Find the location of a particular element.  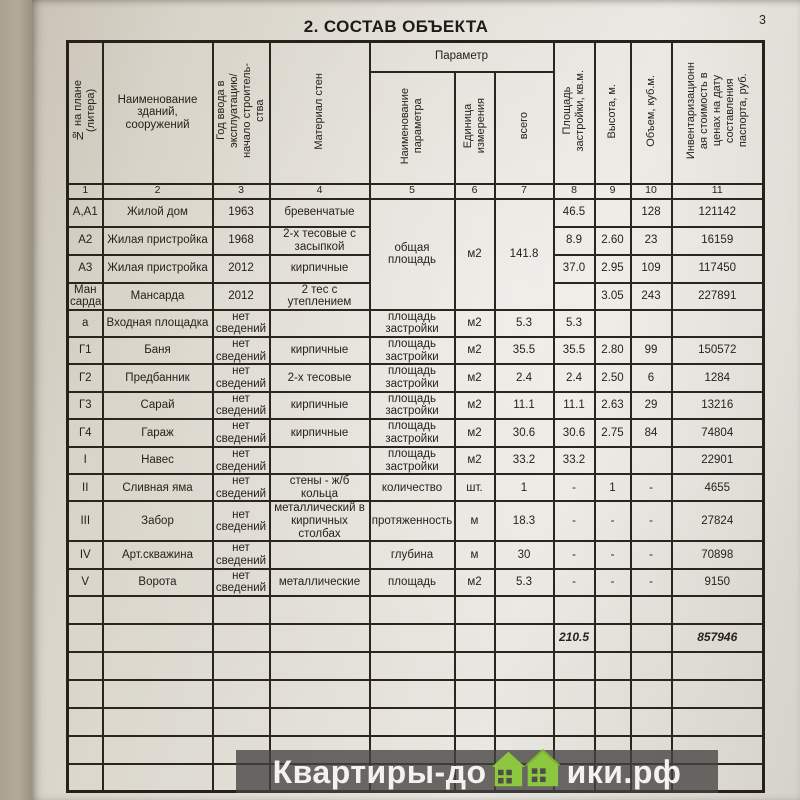

cell-total: 2.4 is located at coordinates (524, 378).